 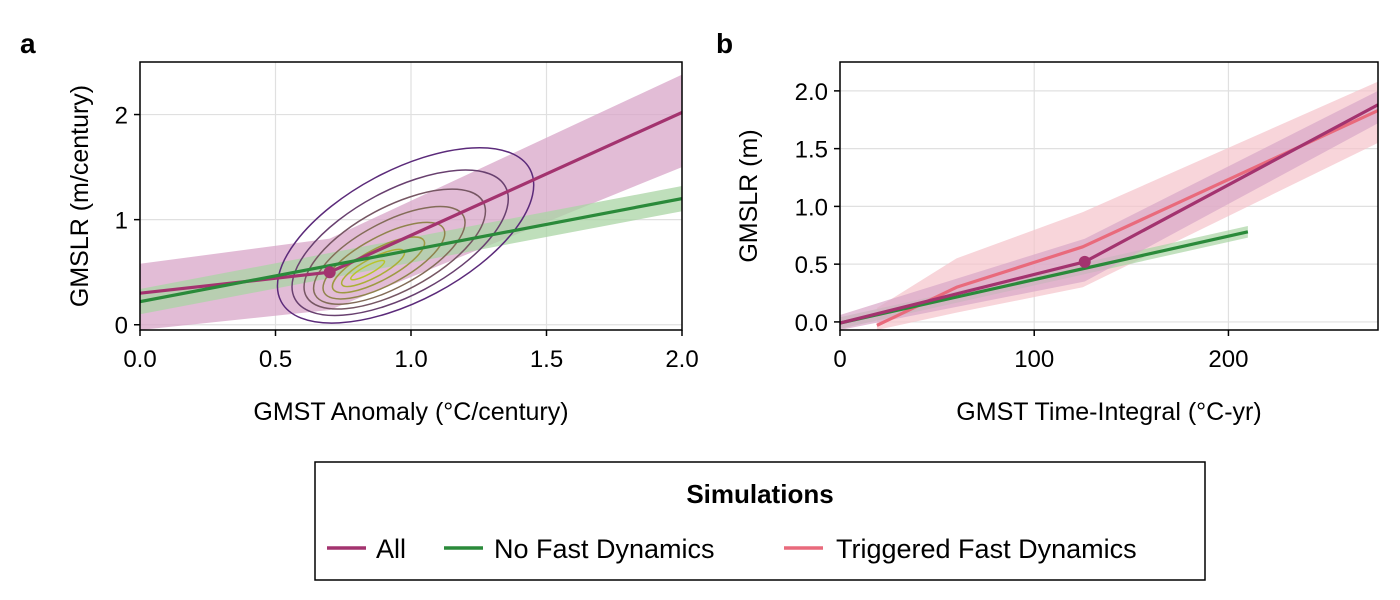 I want to click on panel-a-marker-point, so click(x=329, y=272).